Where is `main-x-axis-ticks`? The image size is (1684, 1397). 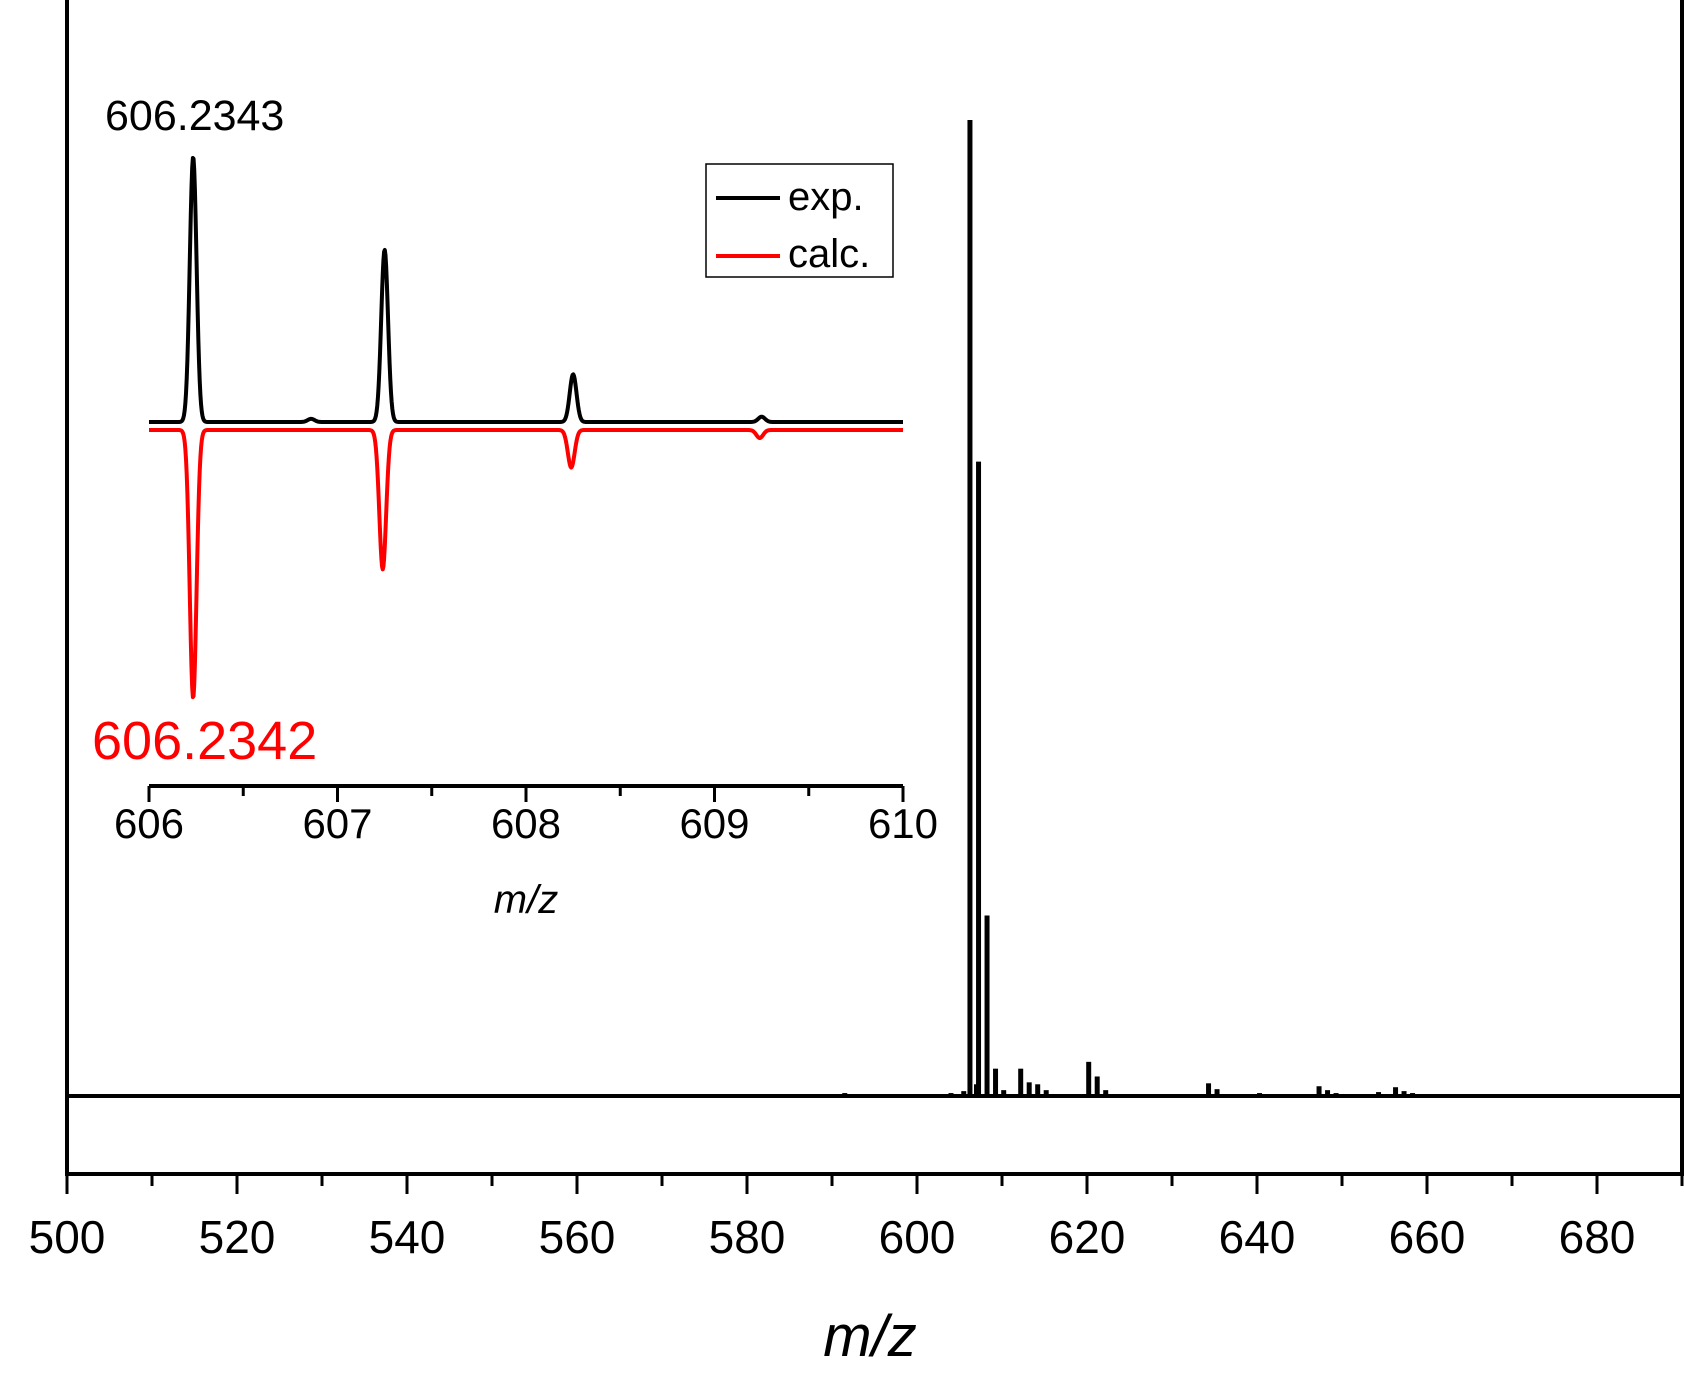
main-x-axis-ticks is located at coordinates (874, 1184).